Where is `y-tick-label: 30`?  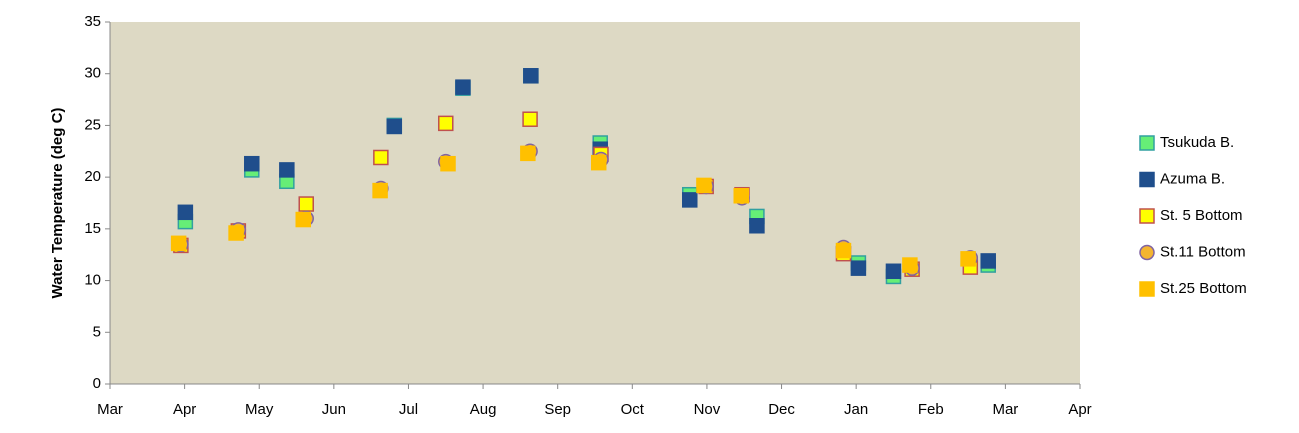 y-tick-label: 30 is located at coordinates (92, 73).